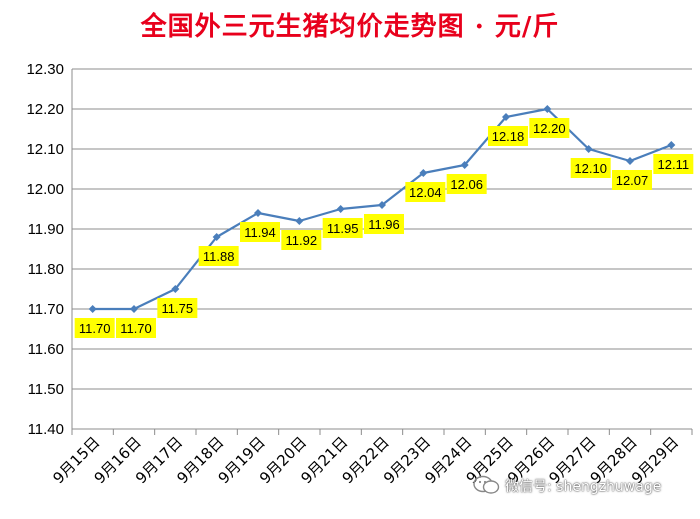  I want to click on data-label: 11.96, so click(384, 224).